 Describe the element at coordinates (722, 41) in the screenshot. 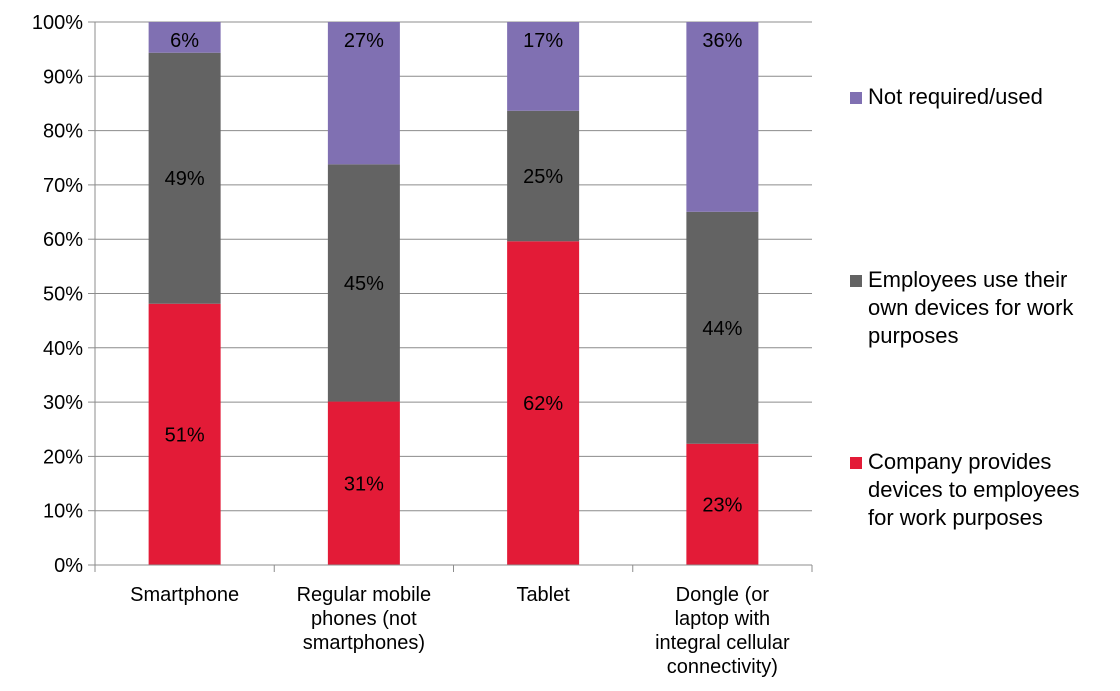

I see `bar-data-label: 36%` at that location.